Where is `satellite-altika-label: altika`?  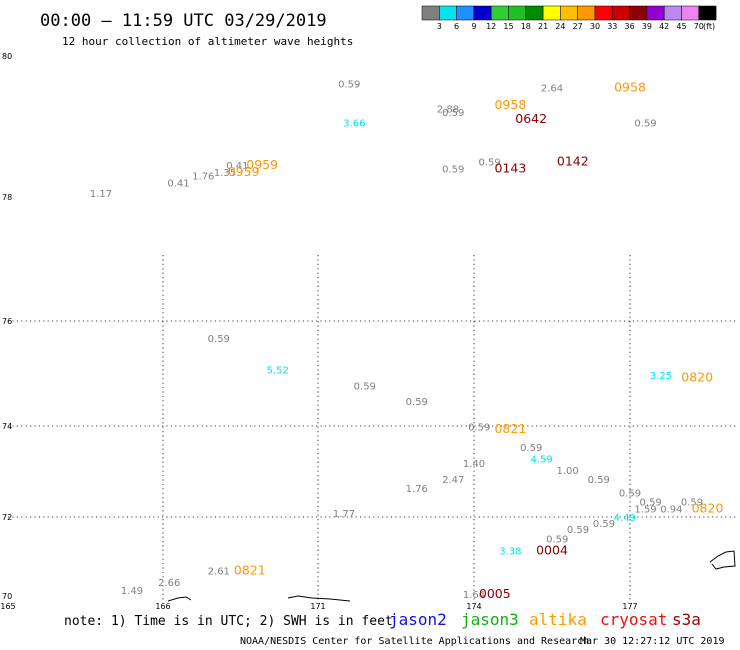 satellite-altika-label: altika is located at coordinates (558, 619).